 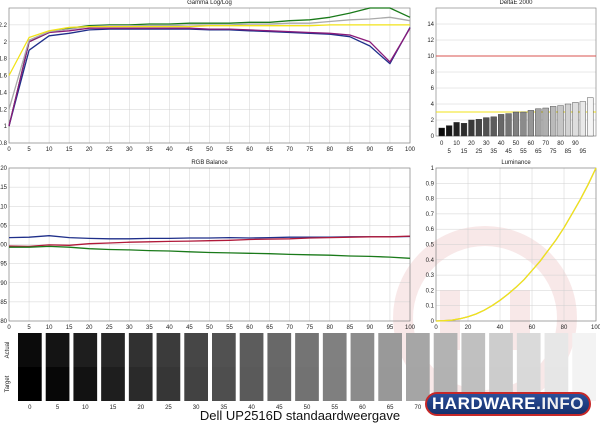 I want to click on x-tick-label: 35, so click(x=149, y=150).